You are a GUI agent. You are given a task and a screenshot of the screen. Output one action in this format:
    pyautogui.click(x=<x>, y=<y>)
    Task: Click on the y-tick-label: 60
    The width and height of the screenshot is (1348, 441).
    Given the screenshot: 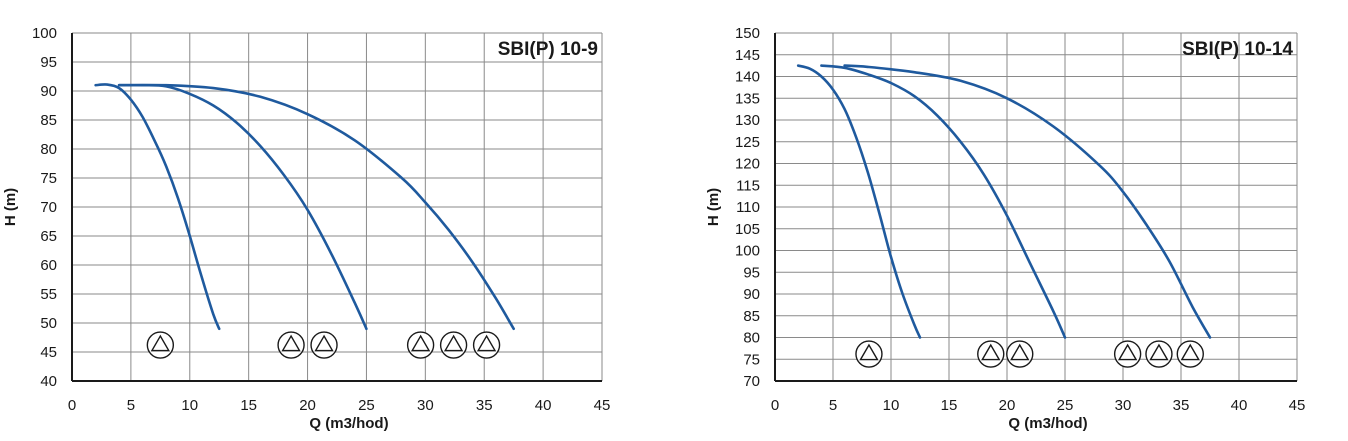 What is the action you would take?
    pyautogui.click(x=48, y=265)
    